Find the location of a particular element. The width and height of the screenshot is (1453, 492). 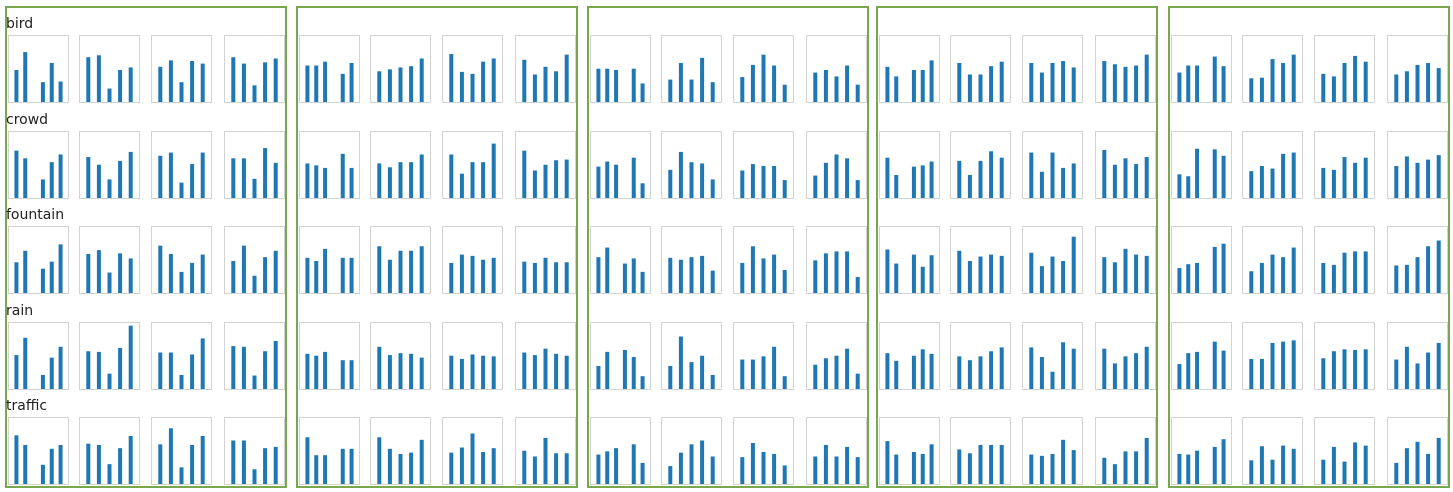

row-label-rain: rain is located at coordinates (20, 311).